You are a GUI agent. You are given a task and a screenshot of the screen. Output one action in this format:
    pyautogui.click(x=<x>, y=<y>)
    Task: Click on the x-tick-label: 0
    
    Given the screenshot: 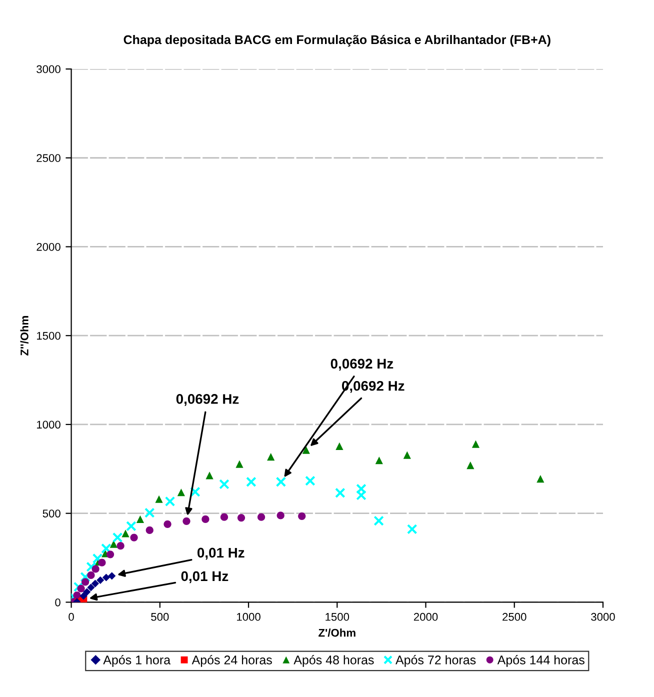 What is the action you would take?
    pyautogui.click(x=71, y=616)
    